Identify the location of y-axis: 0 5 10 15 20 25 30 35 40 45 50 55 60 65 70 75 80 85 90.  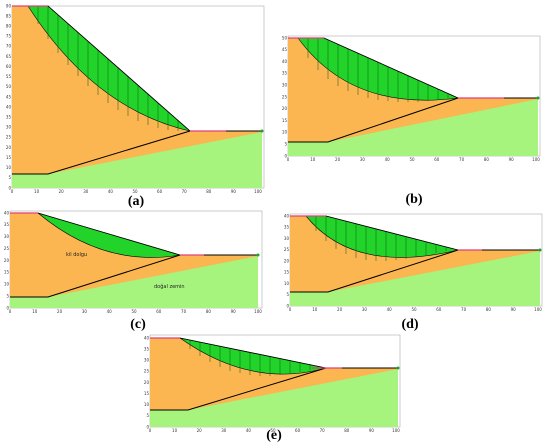
(9, 96).